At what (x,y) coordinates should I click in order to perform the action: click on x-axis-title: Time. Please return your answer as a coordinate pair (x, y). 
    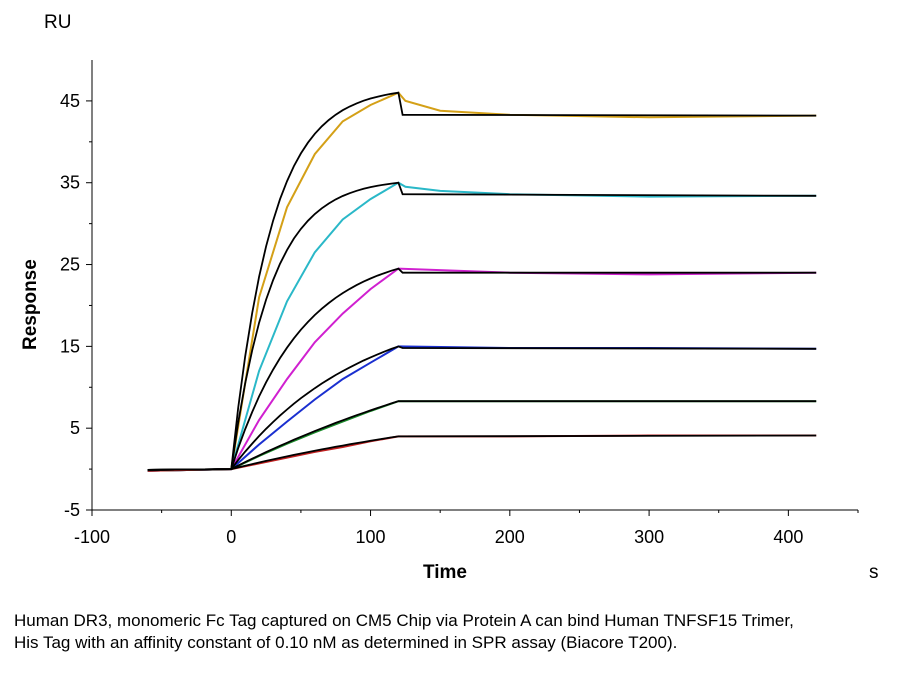
    Looking at the image, I should click on (445, 572).